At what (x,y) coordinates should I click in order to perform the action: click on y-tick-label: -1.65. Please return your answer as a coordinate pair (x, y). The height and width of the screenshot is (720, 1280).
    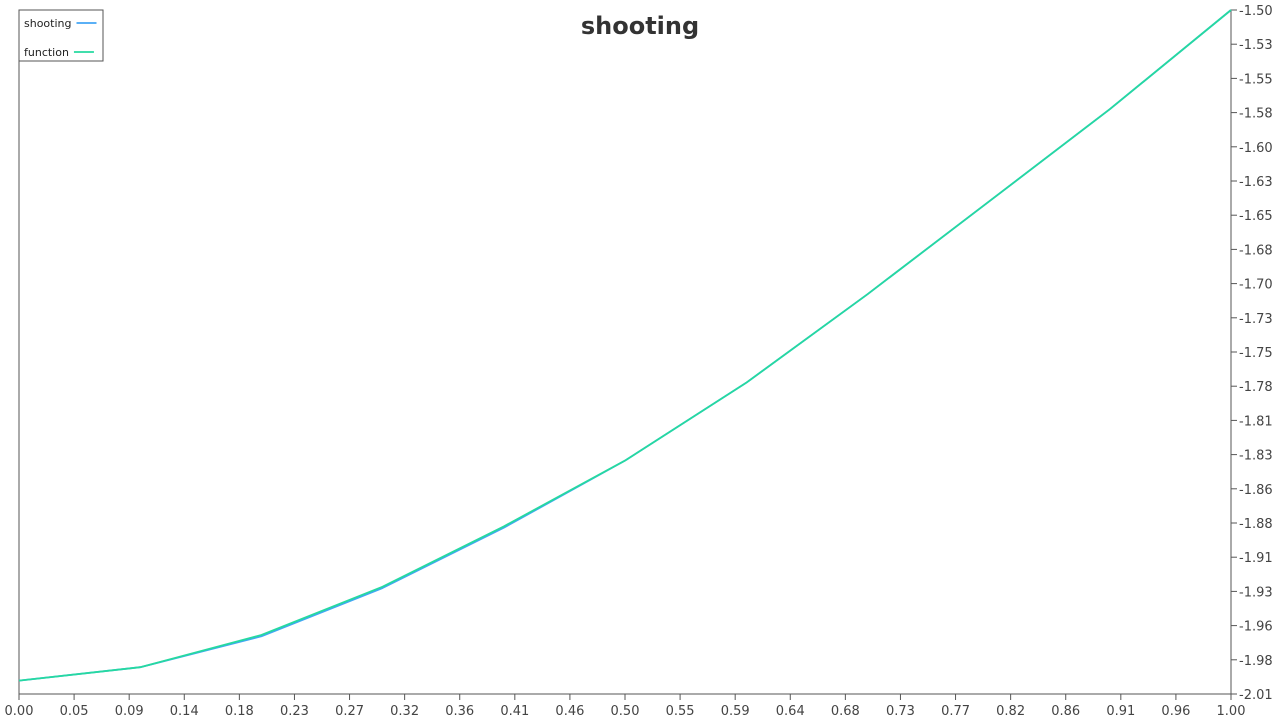
    Looking at the image, I should click on (1256, 216).